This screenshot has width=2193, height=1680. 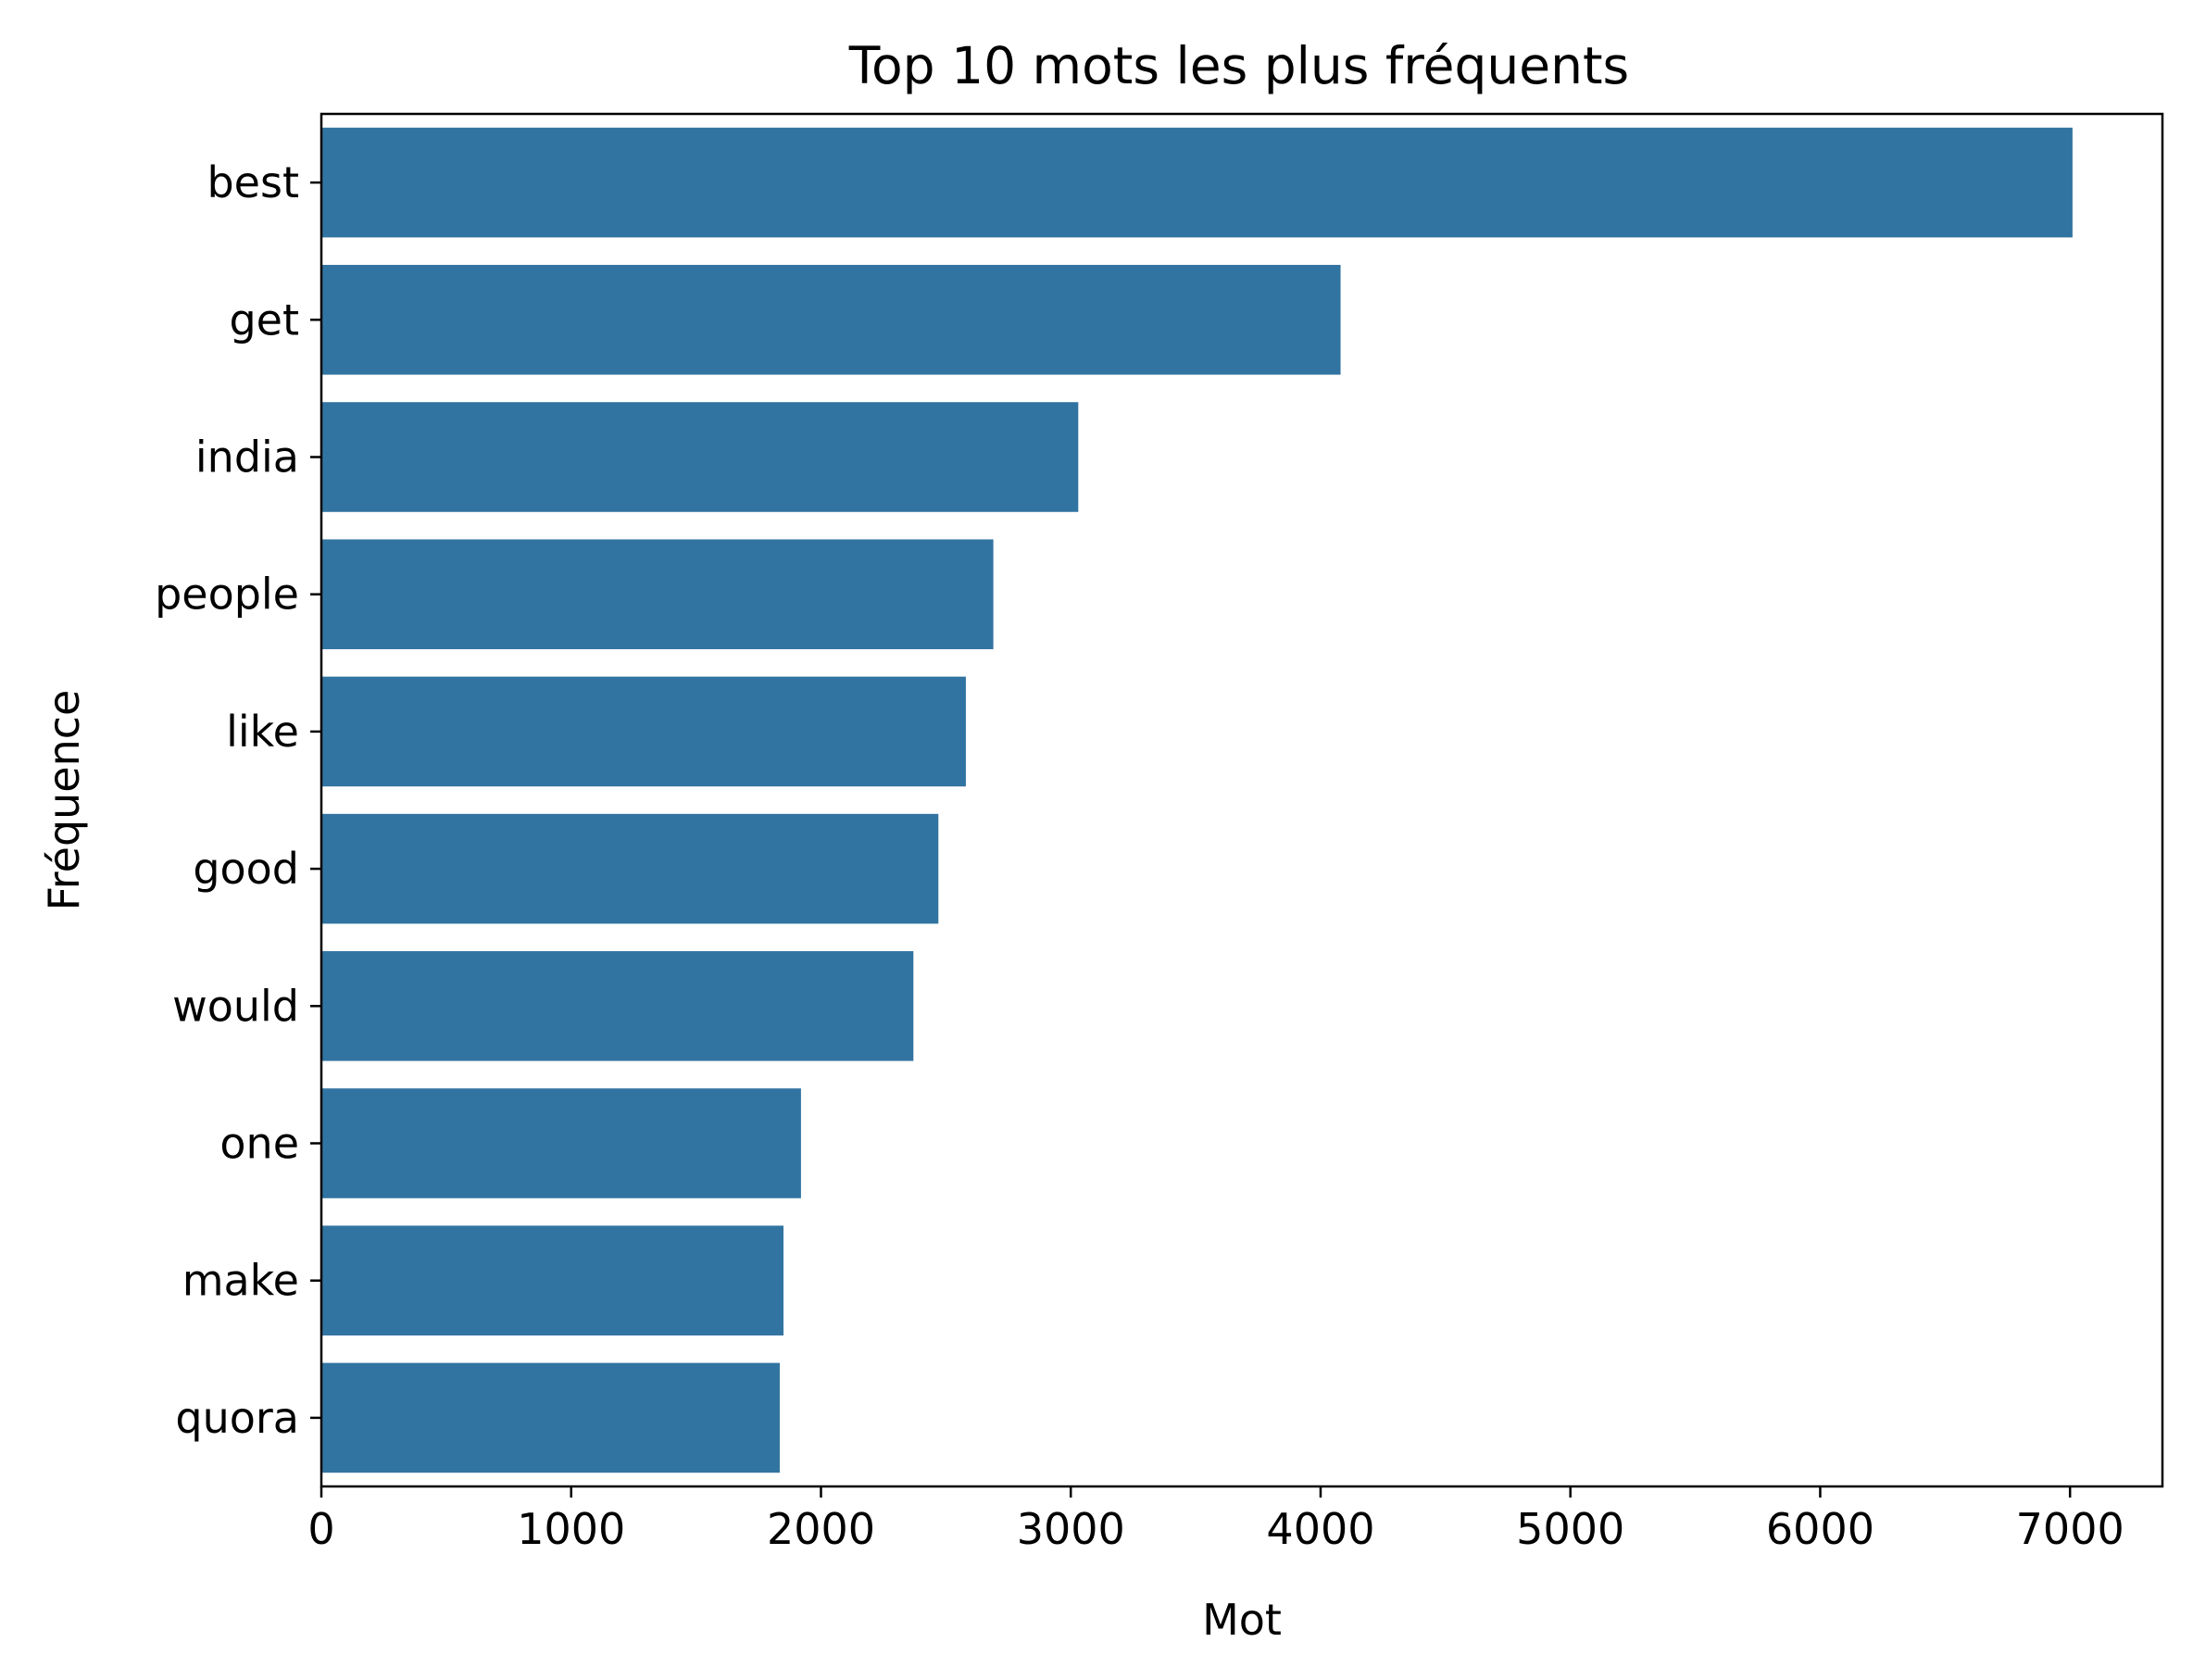 What do you see at coordinates (700, 457) in the screenshot?
I see `bar-india` at bounding box center [700, 457].